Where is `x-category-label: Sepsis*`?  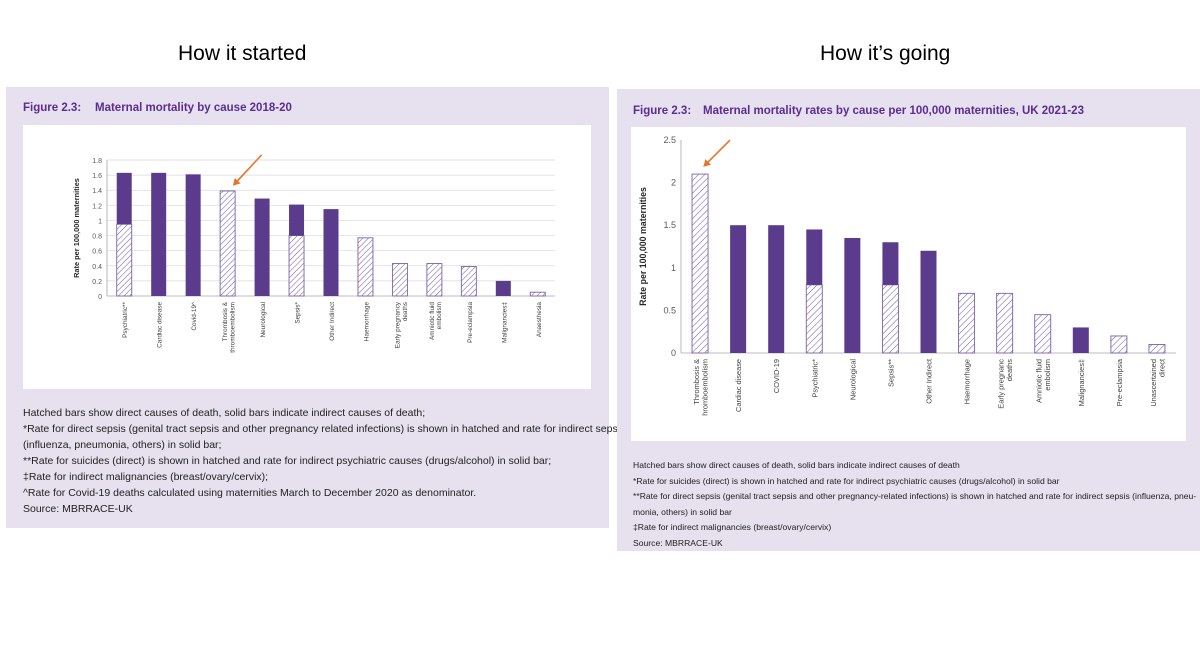
x-category-label: Sepsis* is located at coordinates (298, 312).